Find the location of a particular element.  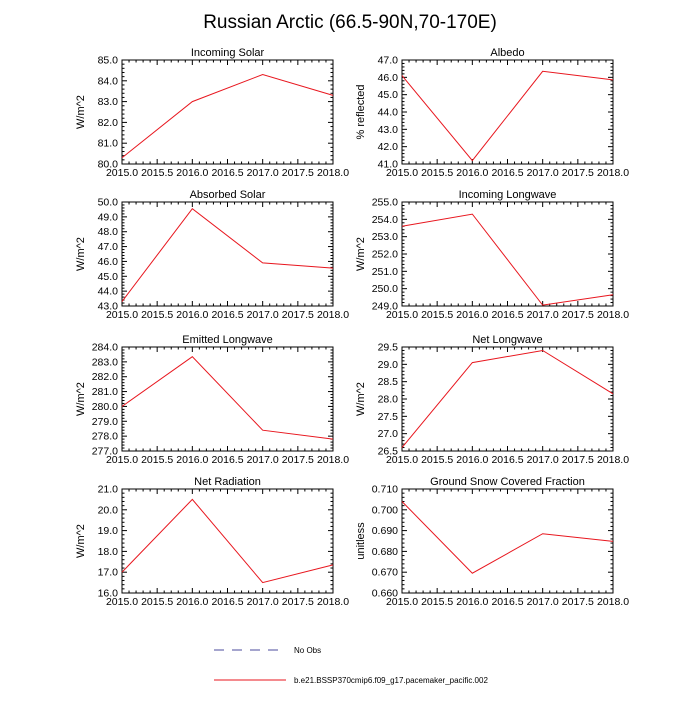

legend-item: No Obs is located at coordinates (267, 650).